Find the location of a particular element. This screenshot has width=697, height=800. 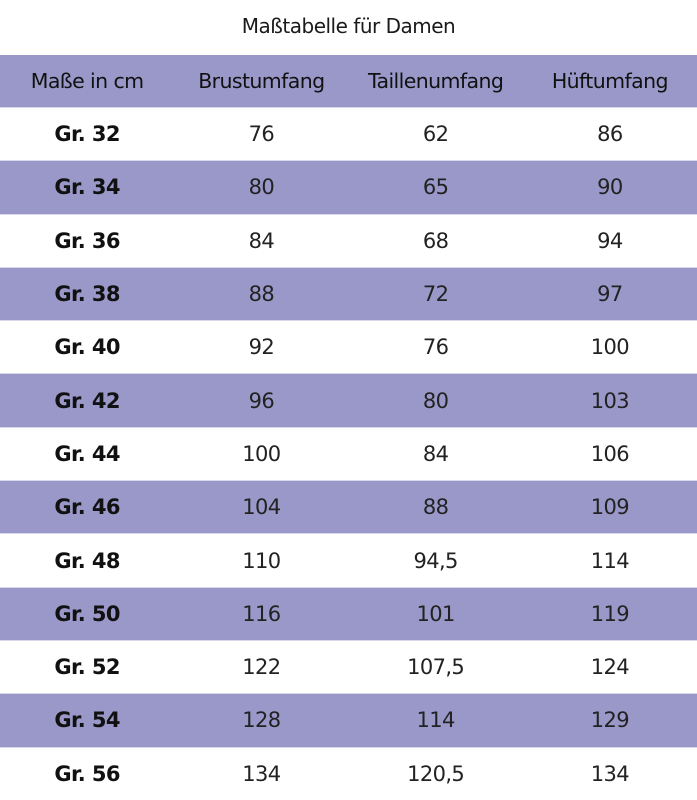

table-row: Gr. 36 84 68 94 is located at coordinates (348, 240).